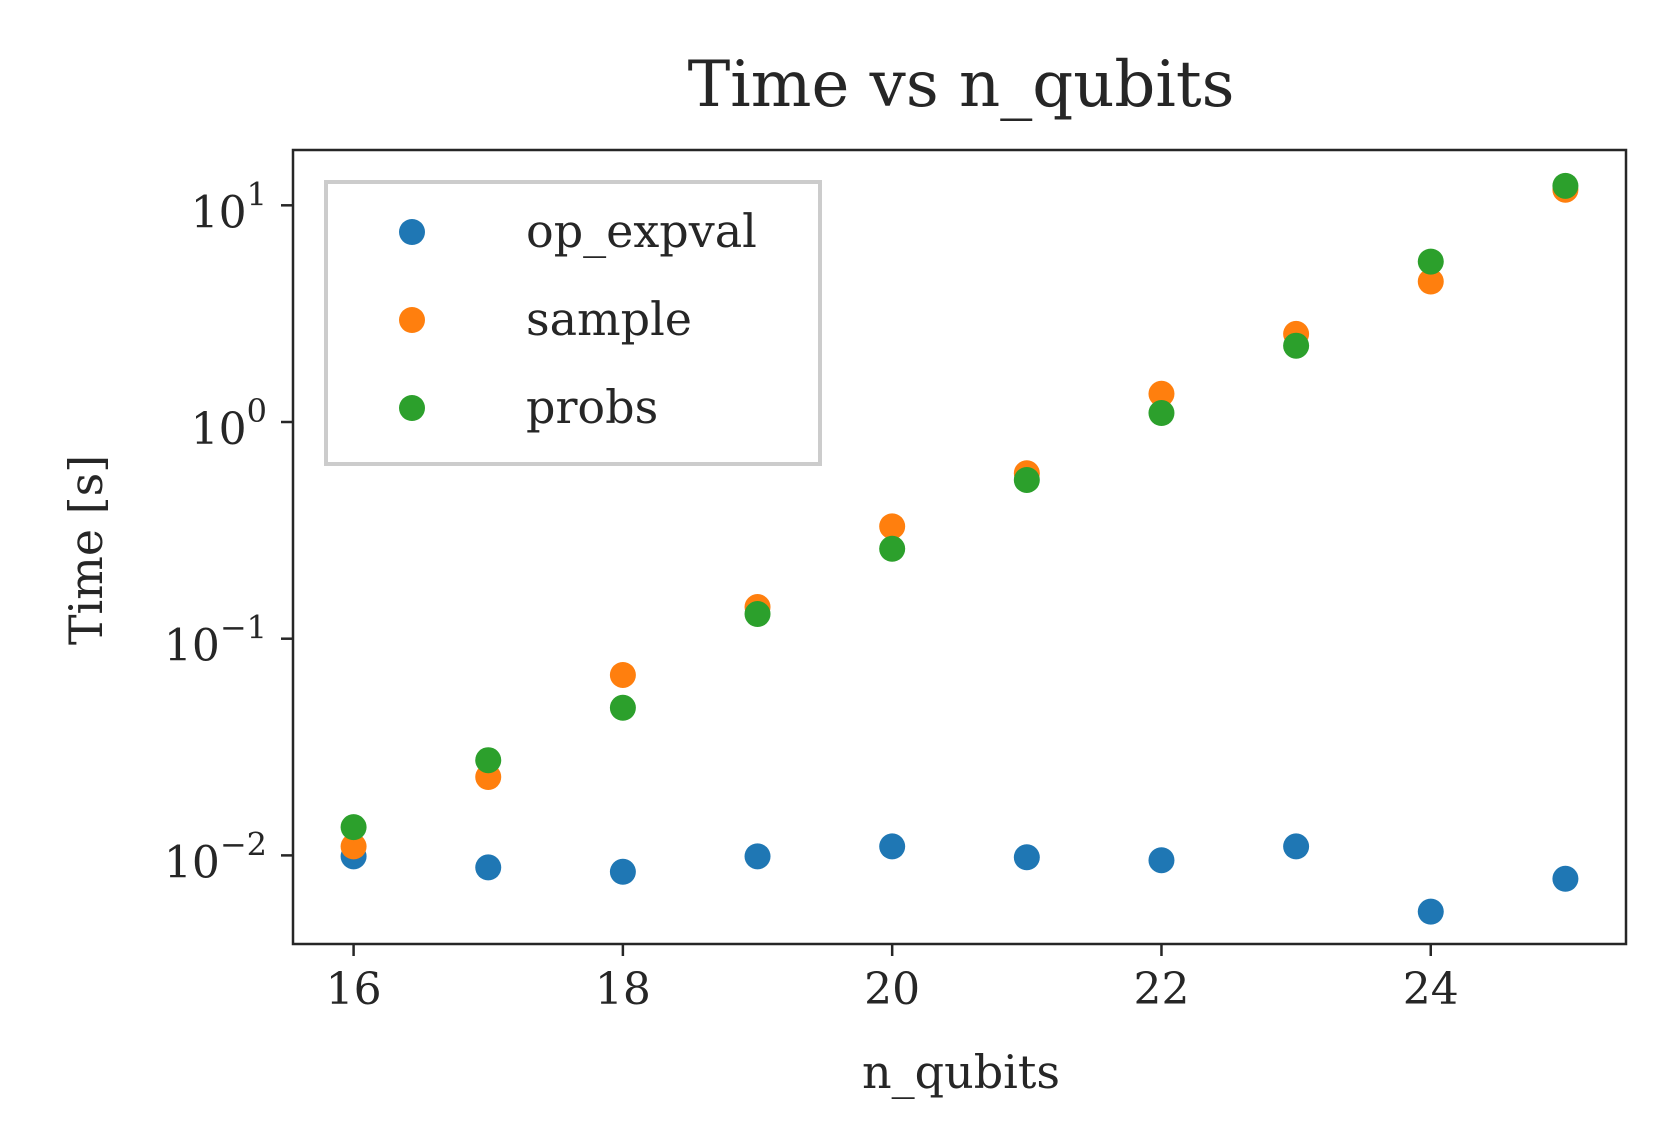 This screenshot has height=1147, width=1668. I want to click on y-tick-label: 10¹, so click(229, 206).